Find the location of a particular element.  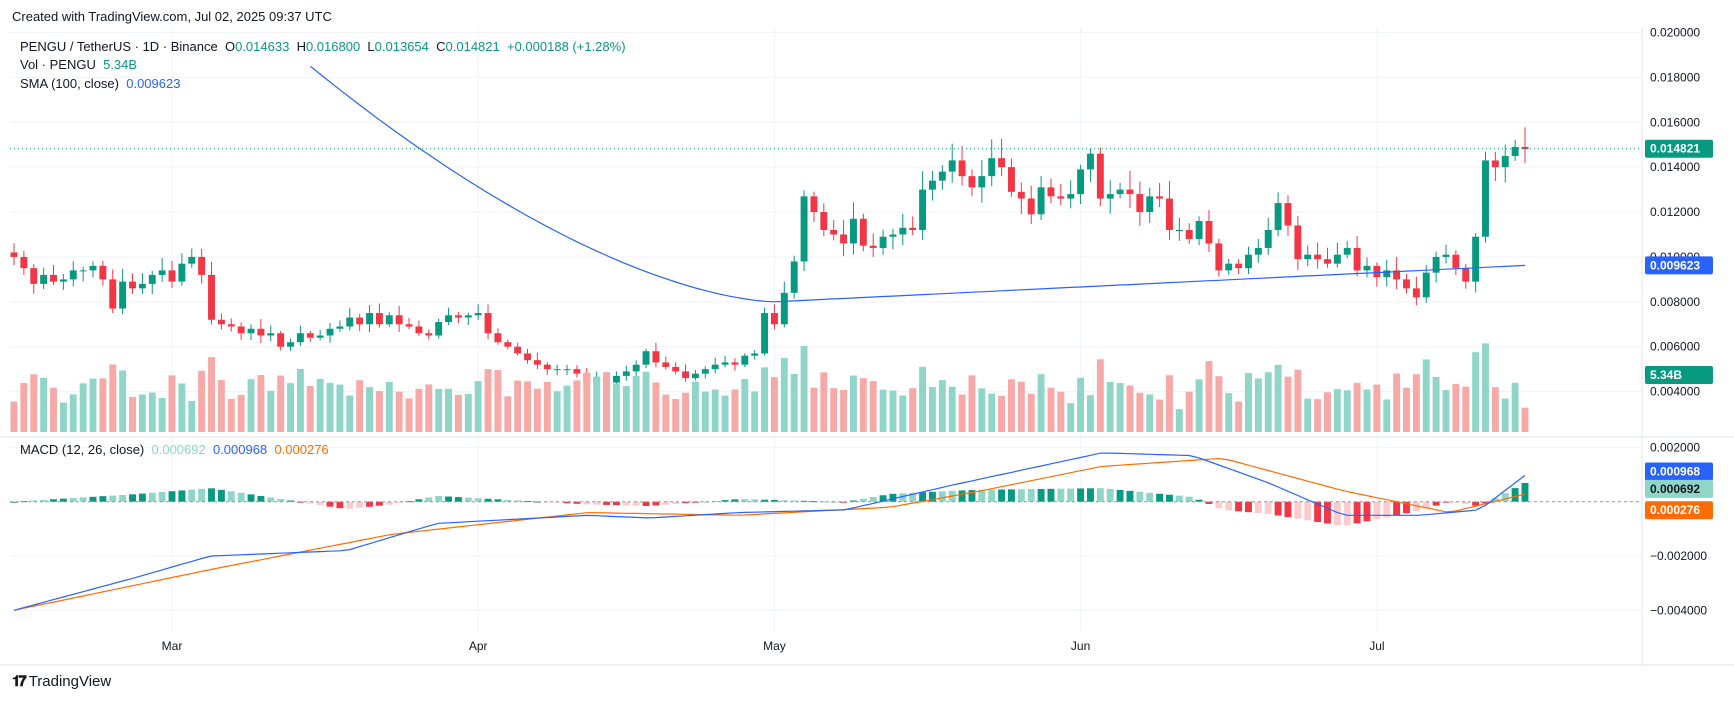

price-tick-label: 0.014000 is located at coordinates (1675, 167).